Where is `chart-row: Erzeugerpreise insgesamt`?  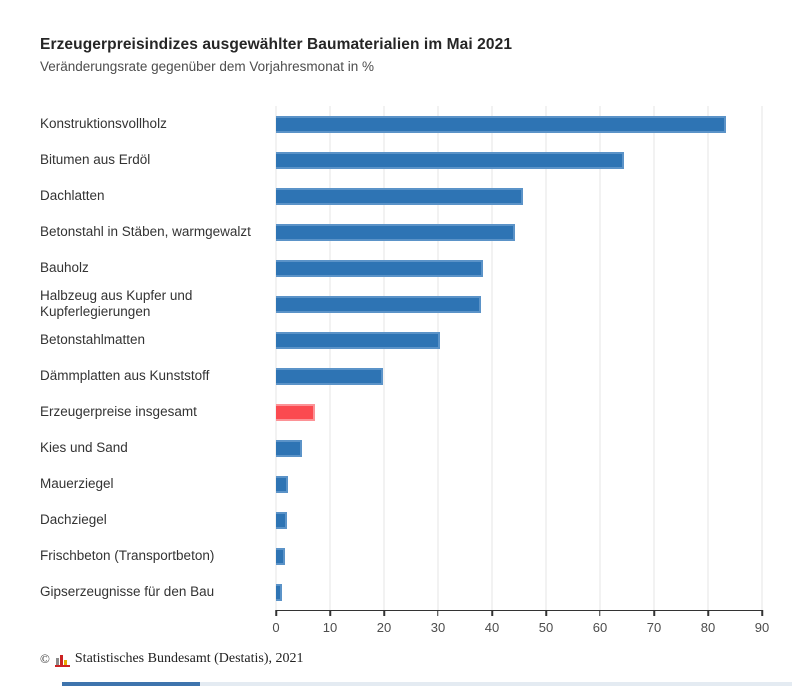 chart-row: Erzeugerpreise insgesamt is located at coordinates (401, 412).